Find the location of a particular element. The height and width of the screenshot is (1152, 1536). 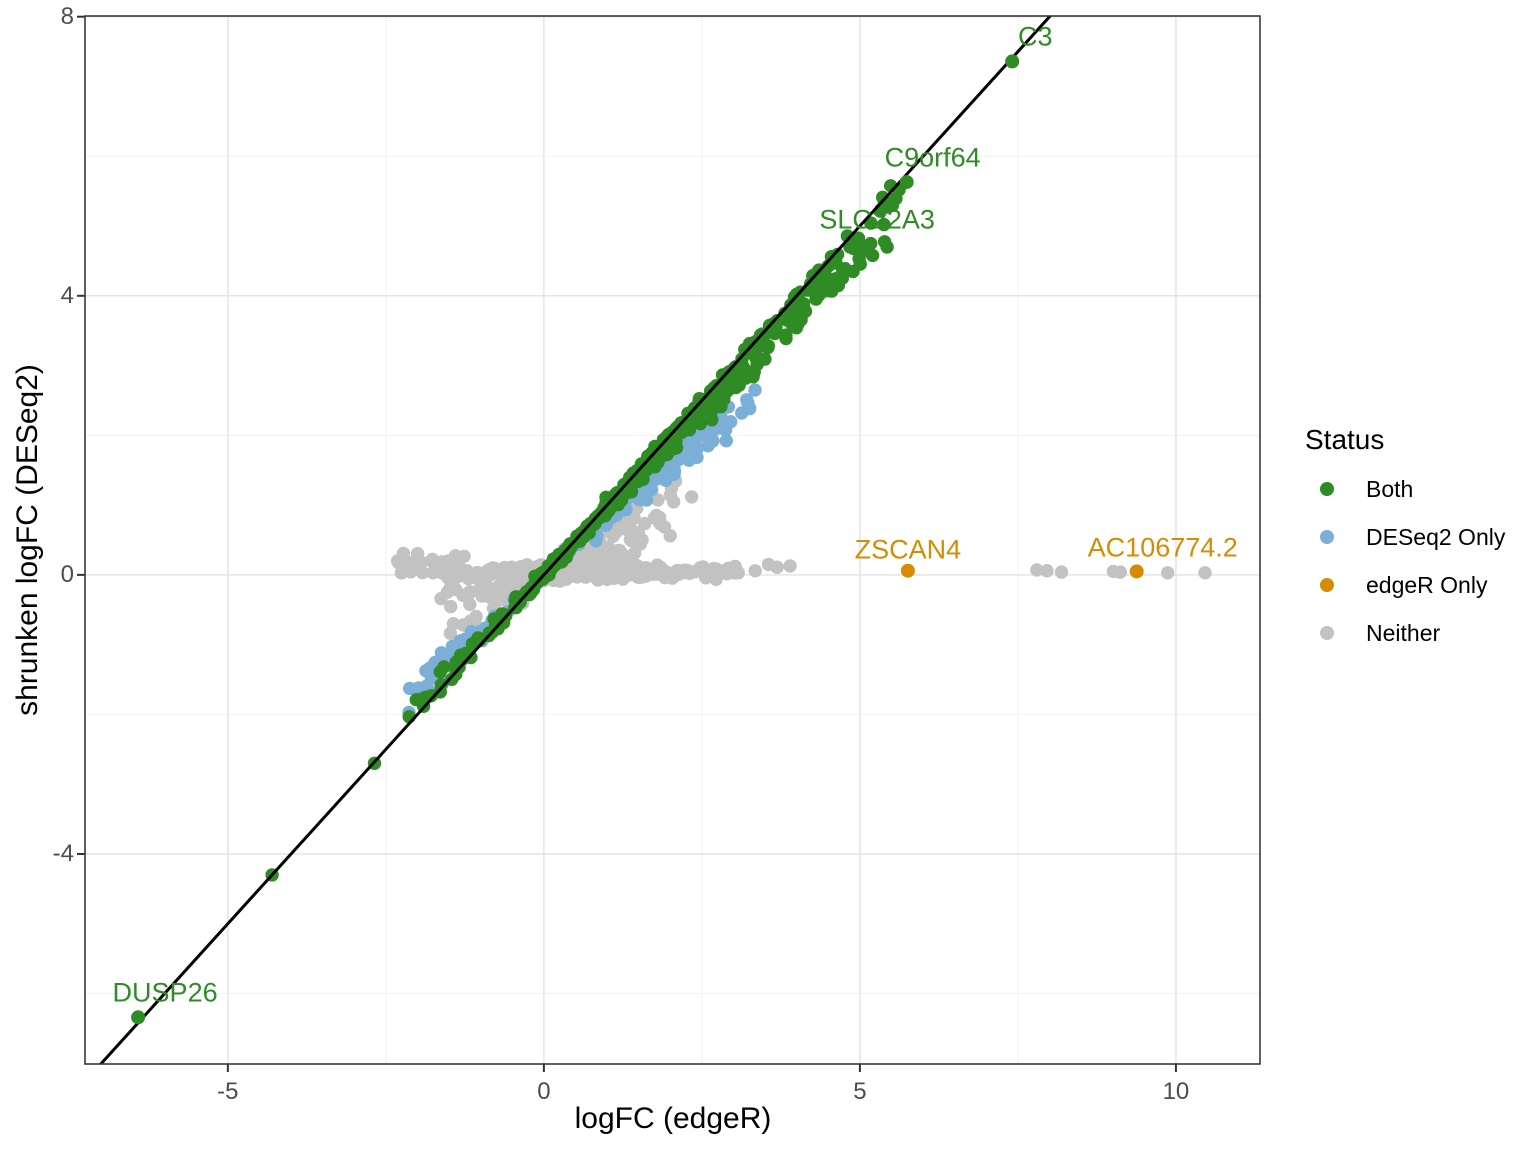

legend-item-both: Both is located at coordinates (1405, 489).